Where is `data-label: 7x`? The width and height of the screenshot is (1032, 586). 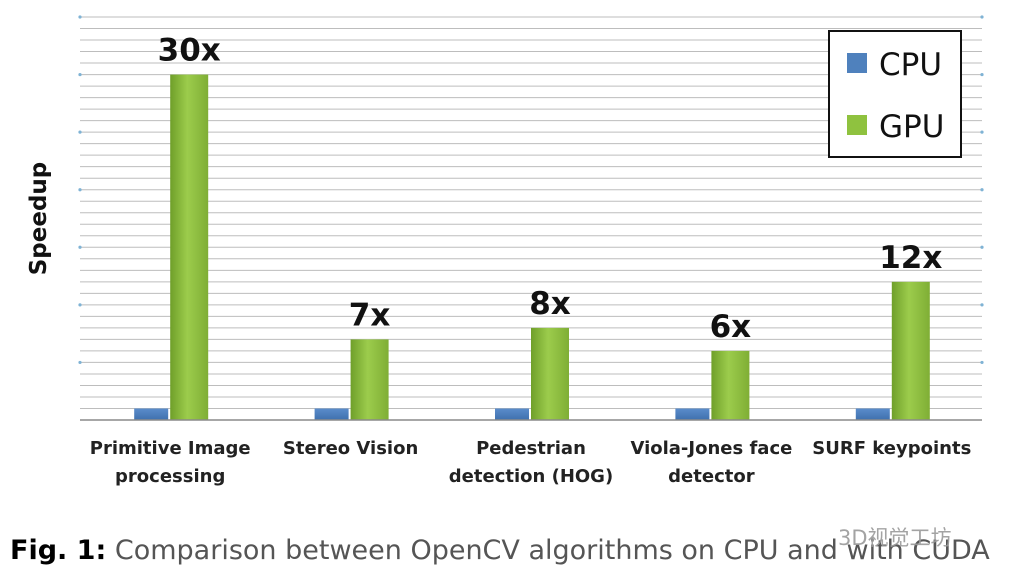
data-label: 7x is located at coordinates (370, 315).